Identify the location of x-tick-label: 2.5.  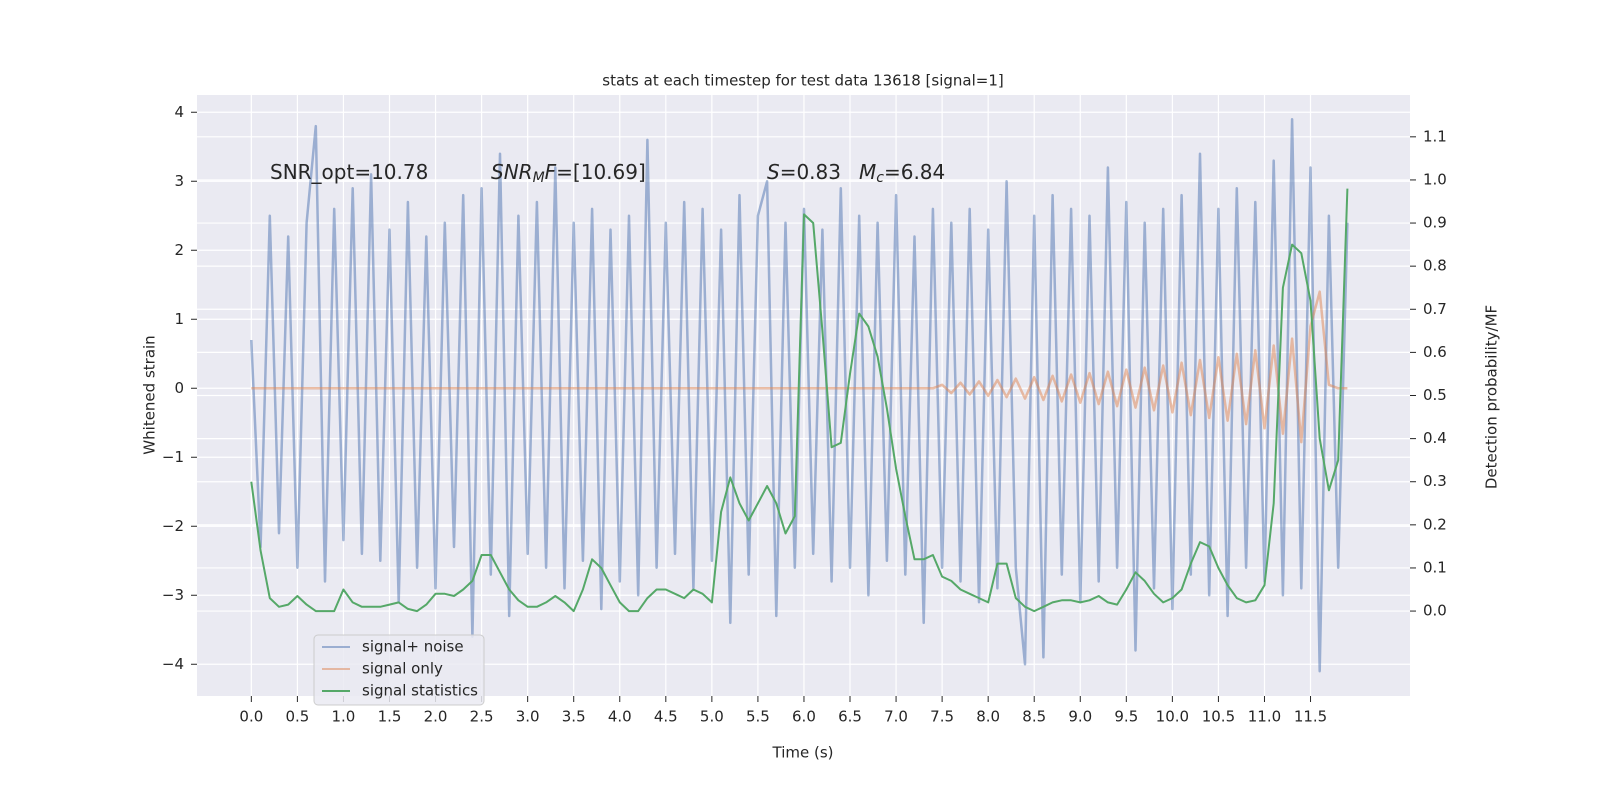
(482, 717).